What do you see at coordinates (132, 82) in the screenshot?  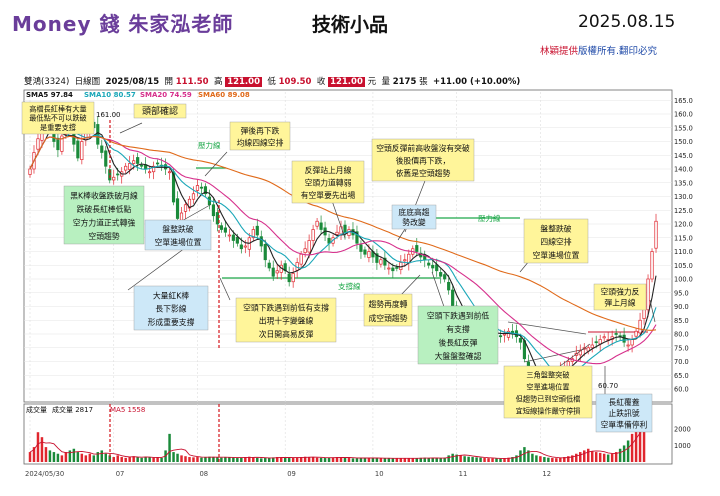 I see `quote-date: 2025/08/15` at bounding box center [132, 82].